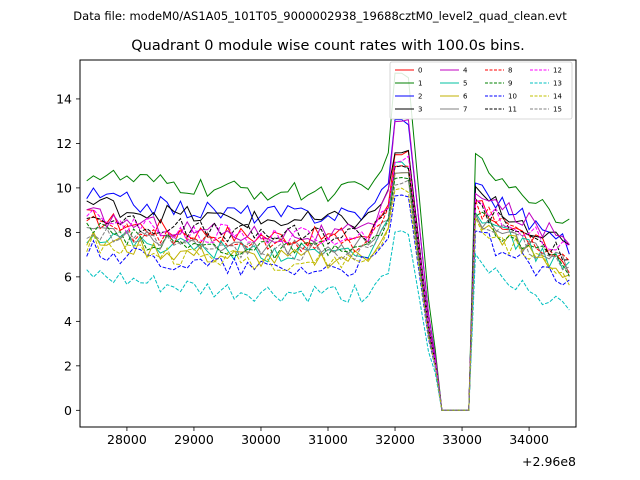 This screenshot has width=640, height=480. Describe the element at coordinates (328, 439) in the screenshot. I see `x-tick-label: 31000` at that location.